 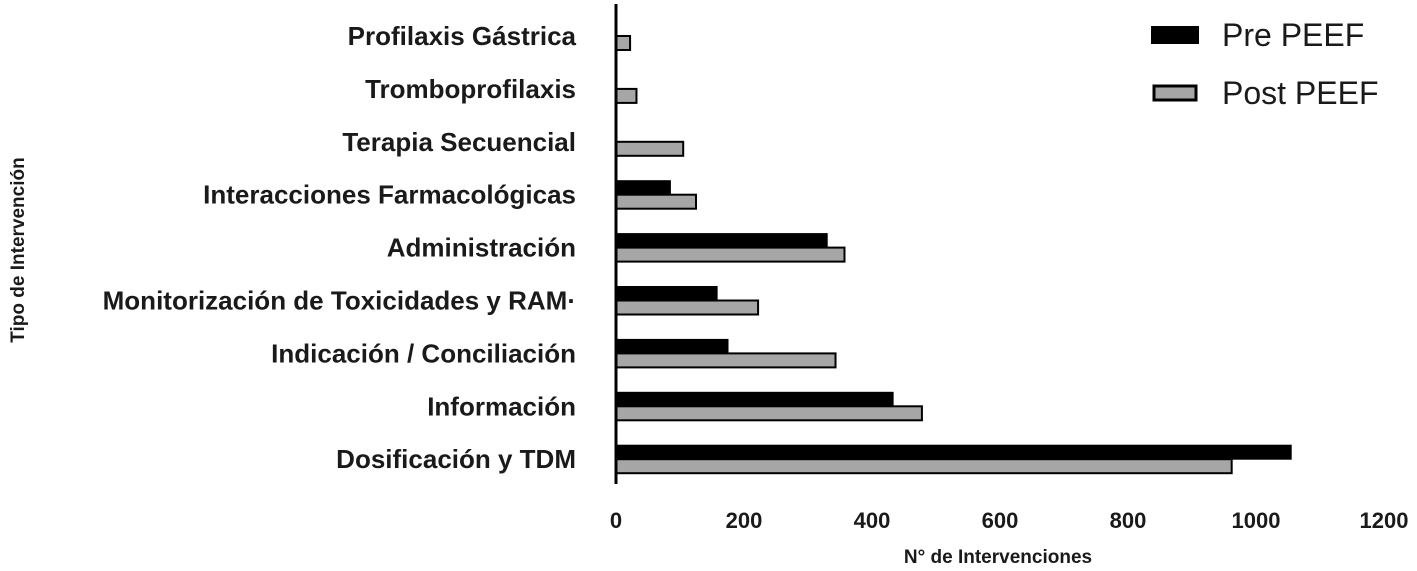 I want to click on legend-swatch-post, so click(x=1175, y=93).